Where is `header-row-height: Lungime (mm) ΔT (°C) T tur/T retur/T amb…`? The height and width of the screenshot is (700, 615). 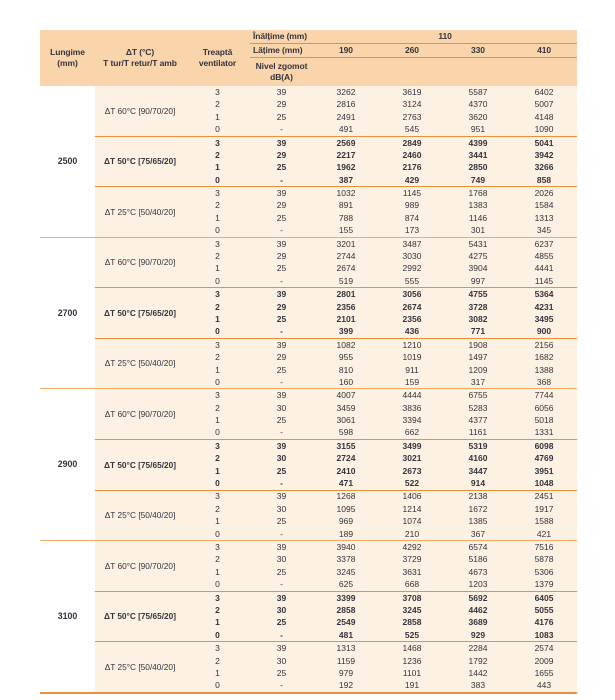 header-row-height: Lungime (mm) ΔT (°C) T tur/T retur/T amb… is located at coordinates (309, 58).